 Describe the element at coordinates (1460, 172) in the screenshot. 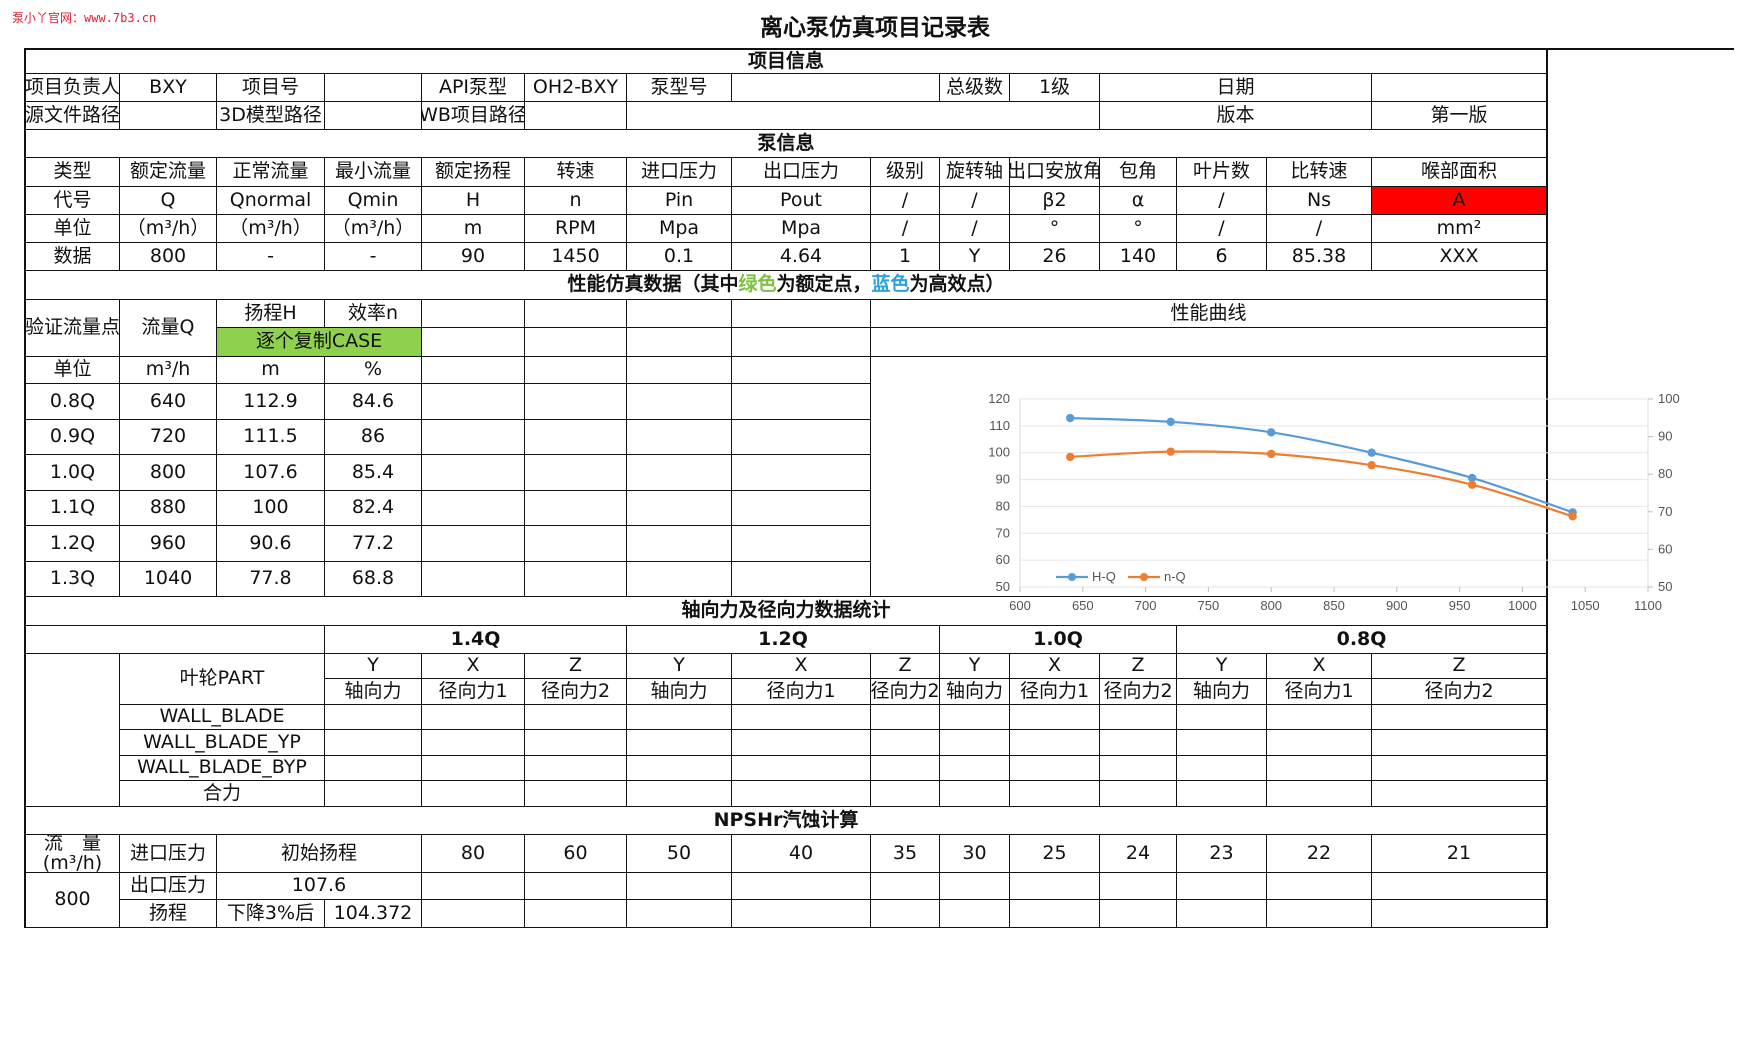

I see `pump-headers-14: 喉部面积` at that location.